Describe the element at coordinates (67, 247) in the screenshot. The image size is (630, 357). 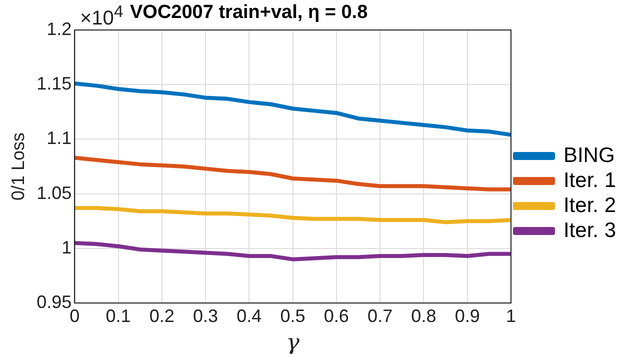
I see `y-tick-label: 1` at that location.